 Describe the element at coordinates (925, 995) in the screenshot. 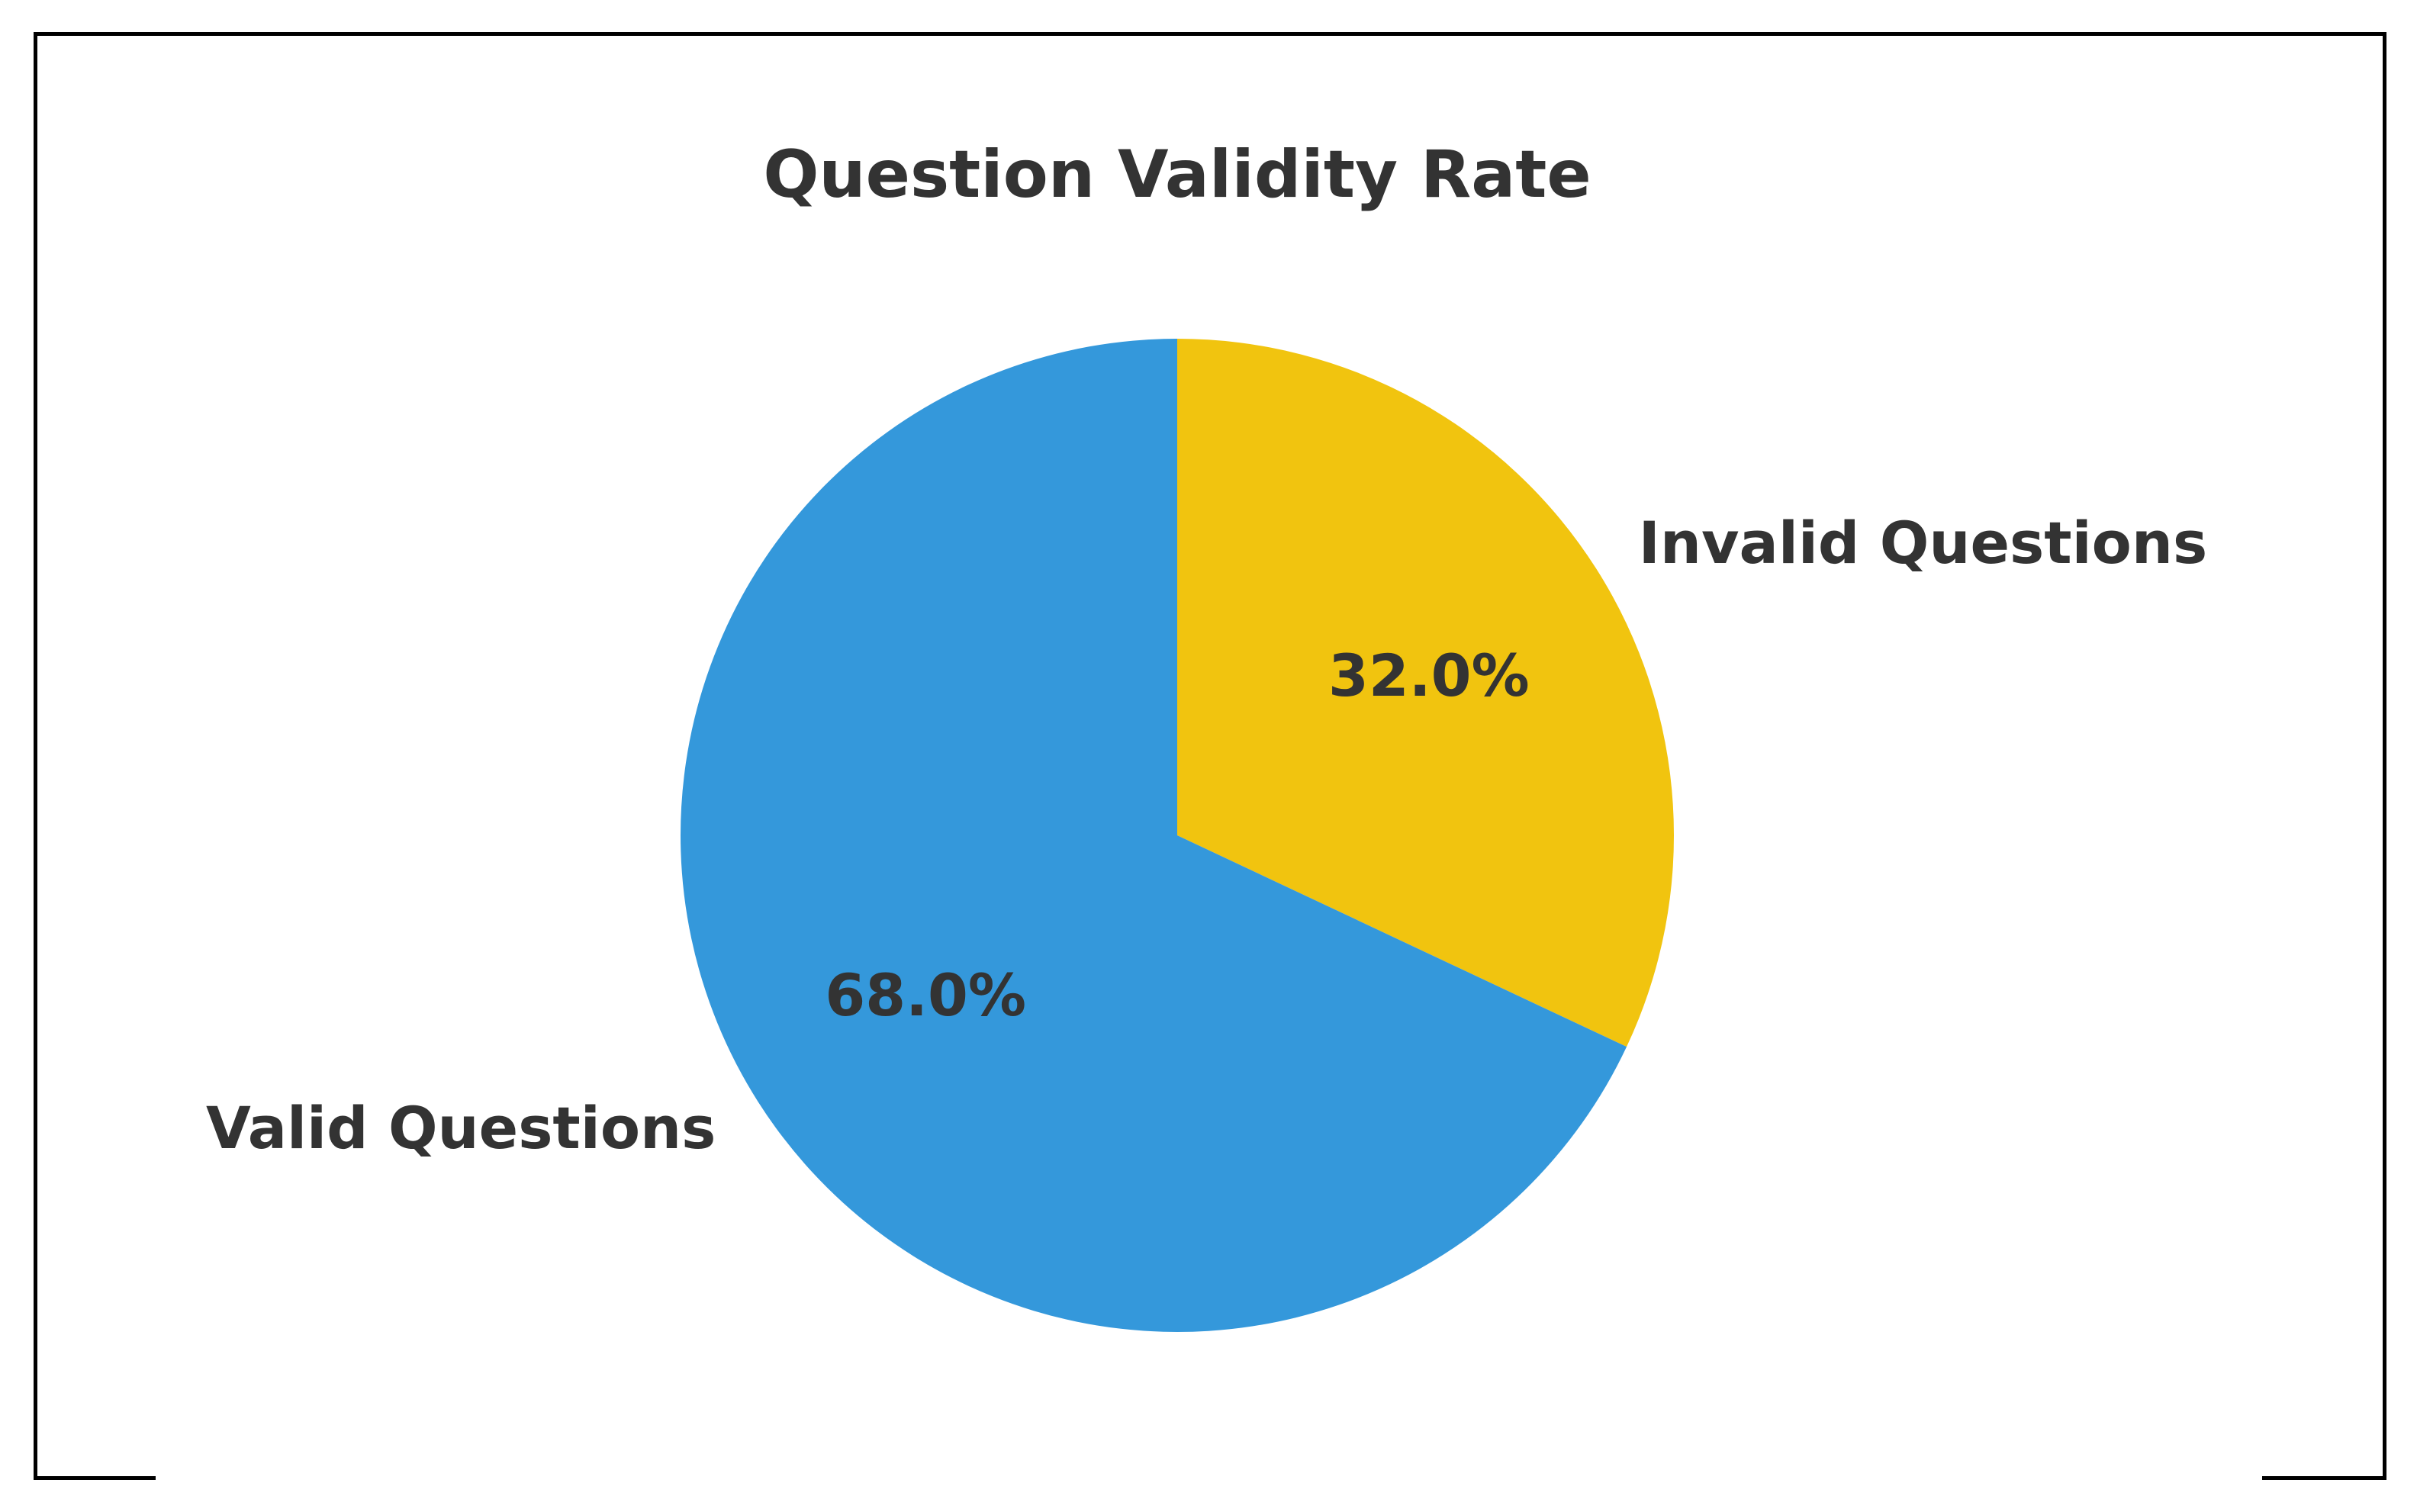

I see `pct-label-valid-questions: 68.0%` at that location.